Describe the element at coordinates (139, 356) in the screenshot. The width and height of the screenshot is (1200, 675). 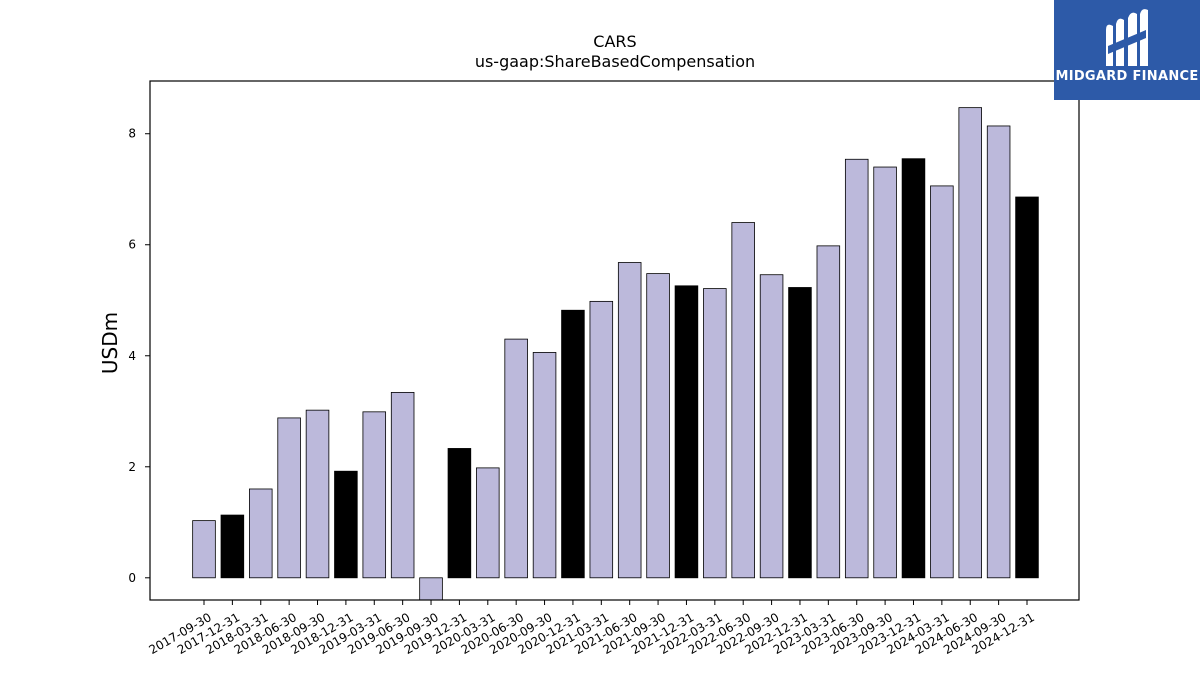
I see `y-axis: 0 2 4 6 8` at that location.